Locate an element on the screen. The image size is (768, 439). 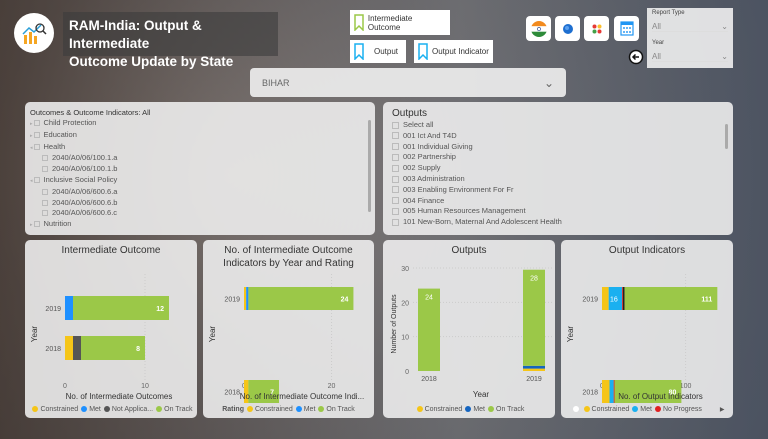
output-item: 003 Administration is located at coordinates (562, 179).